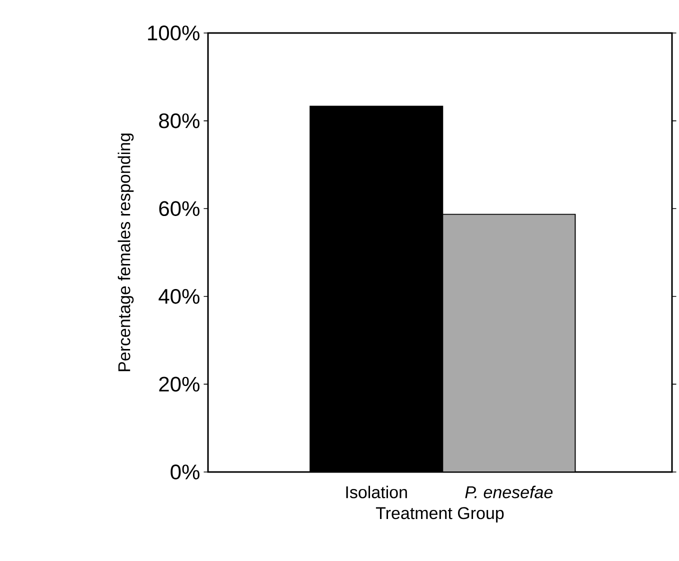 The image size is (679, 561). I want to click on y-axis-title: Percentage females responding, so click(126, 253).